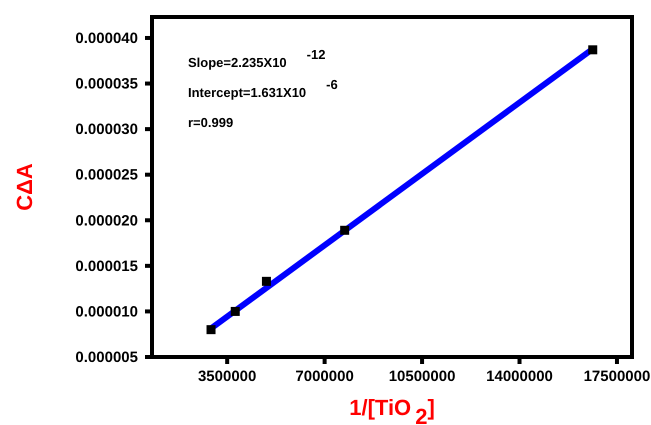 Image resolution: width=651 pixels, height=425 pixels. I want to click on y-tick-label: 0.000020, so click(106, 221).